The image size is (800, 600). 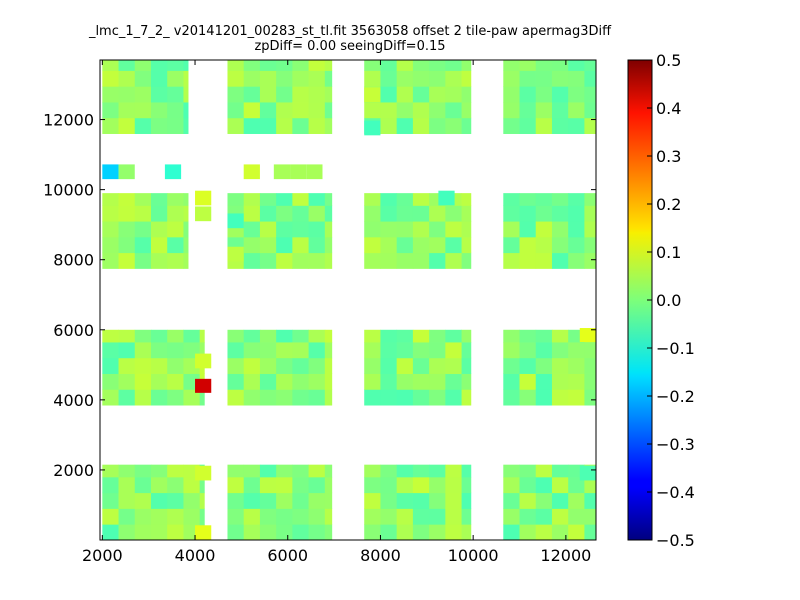 What do you see at coordinates (668, 252) in the screenshot?
I see `colorbar-tick-label: 0.1` at bounding box center [668, 252].